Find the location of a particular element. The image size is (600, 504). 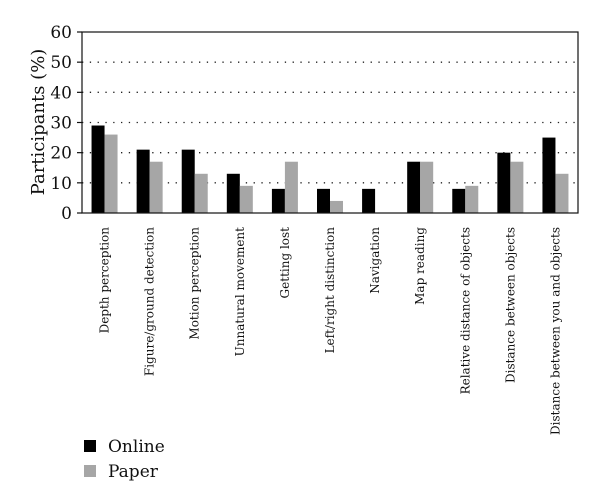

x-category-label: Depth perception is located at coordinates (105, 280).